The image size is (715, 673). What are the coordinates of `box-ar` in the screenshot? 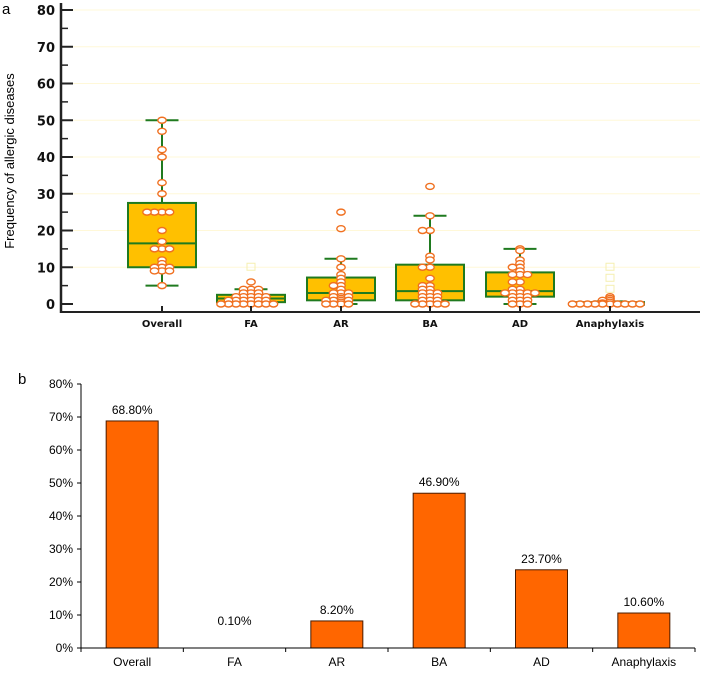 It's located at (341, 258).